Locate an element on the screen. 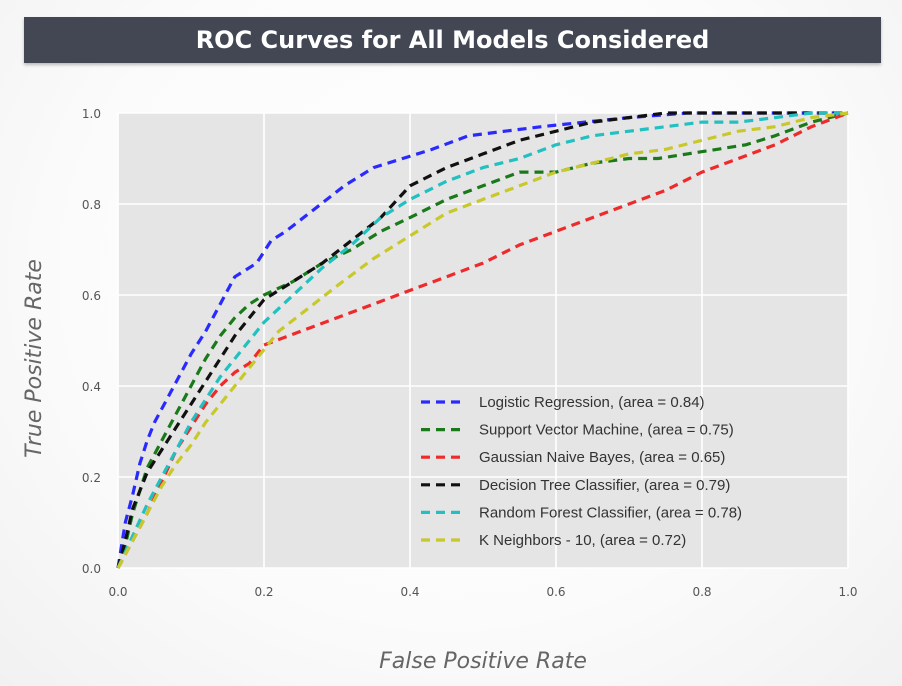  legend-entry: Logistic Regression, (area = 0.84) is located at coordinates (592, 402).